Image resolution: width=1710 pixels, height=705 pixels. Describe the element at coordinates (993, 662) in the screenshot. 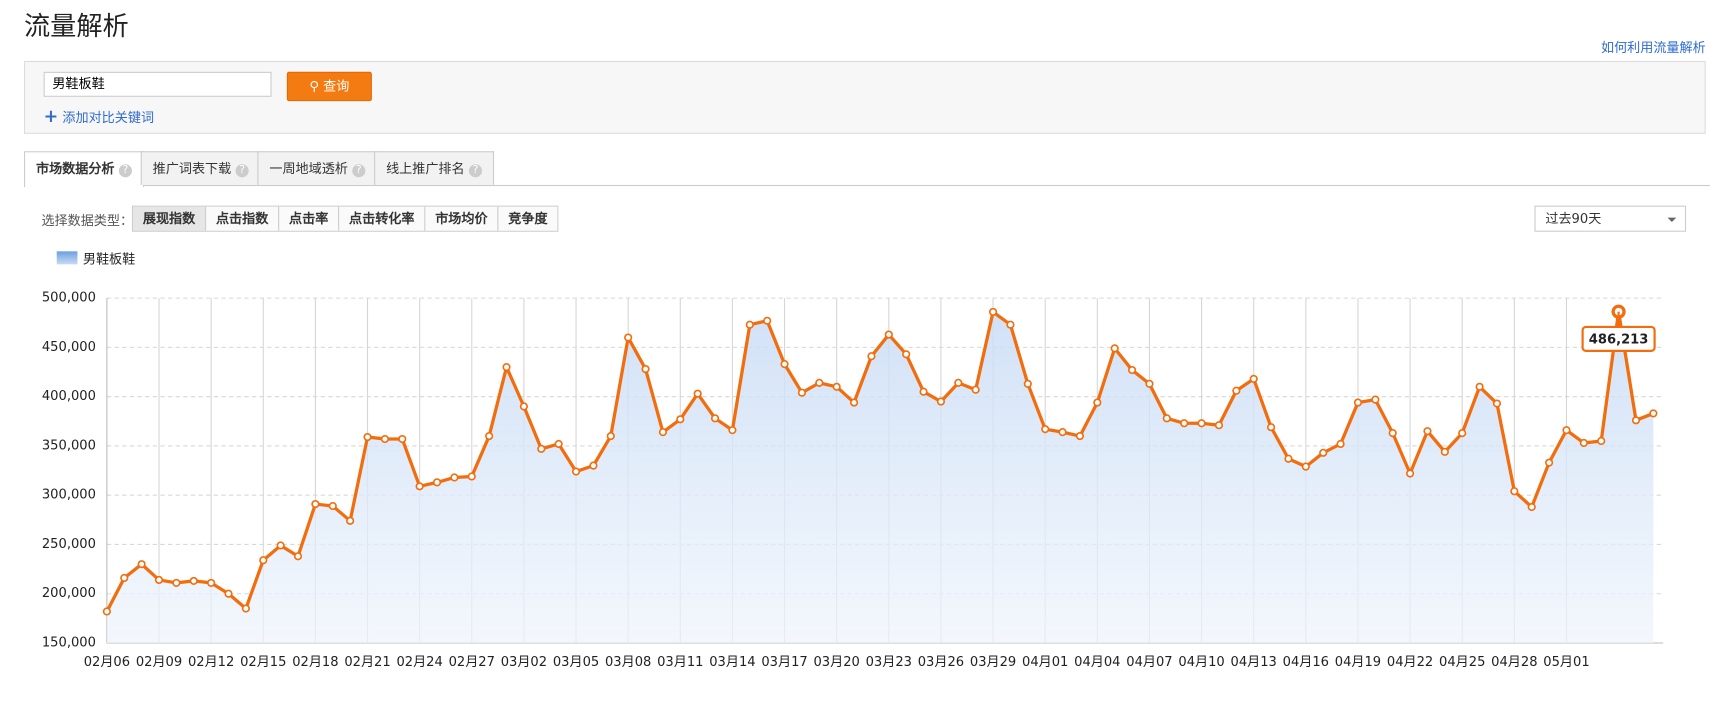

I see `x-tick-label: 03月29` at that location.